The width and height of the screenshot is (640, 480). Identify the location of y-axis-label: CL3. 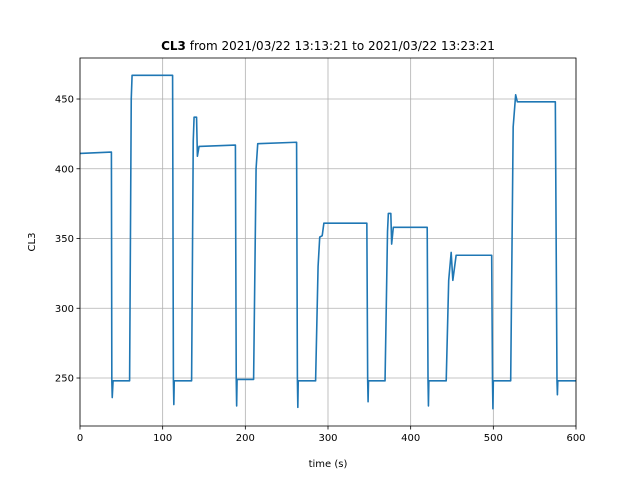
(32, 242).